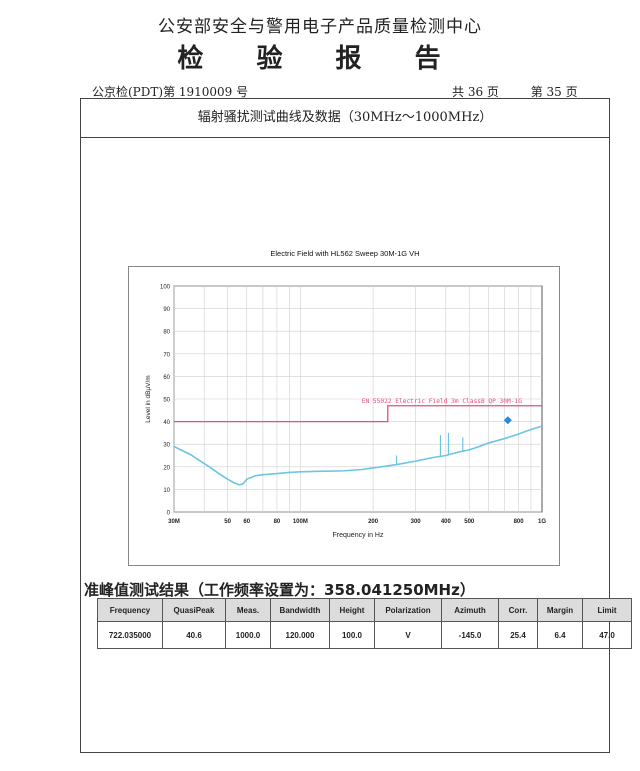  Describe the element at coordinates (166, 355) in the screenshot. I see `y-tick-label: 70` at that location.